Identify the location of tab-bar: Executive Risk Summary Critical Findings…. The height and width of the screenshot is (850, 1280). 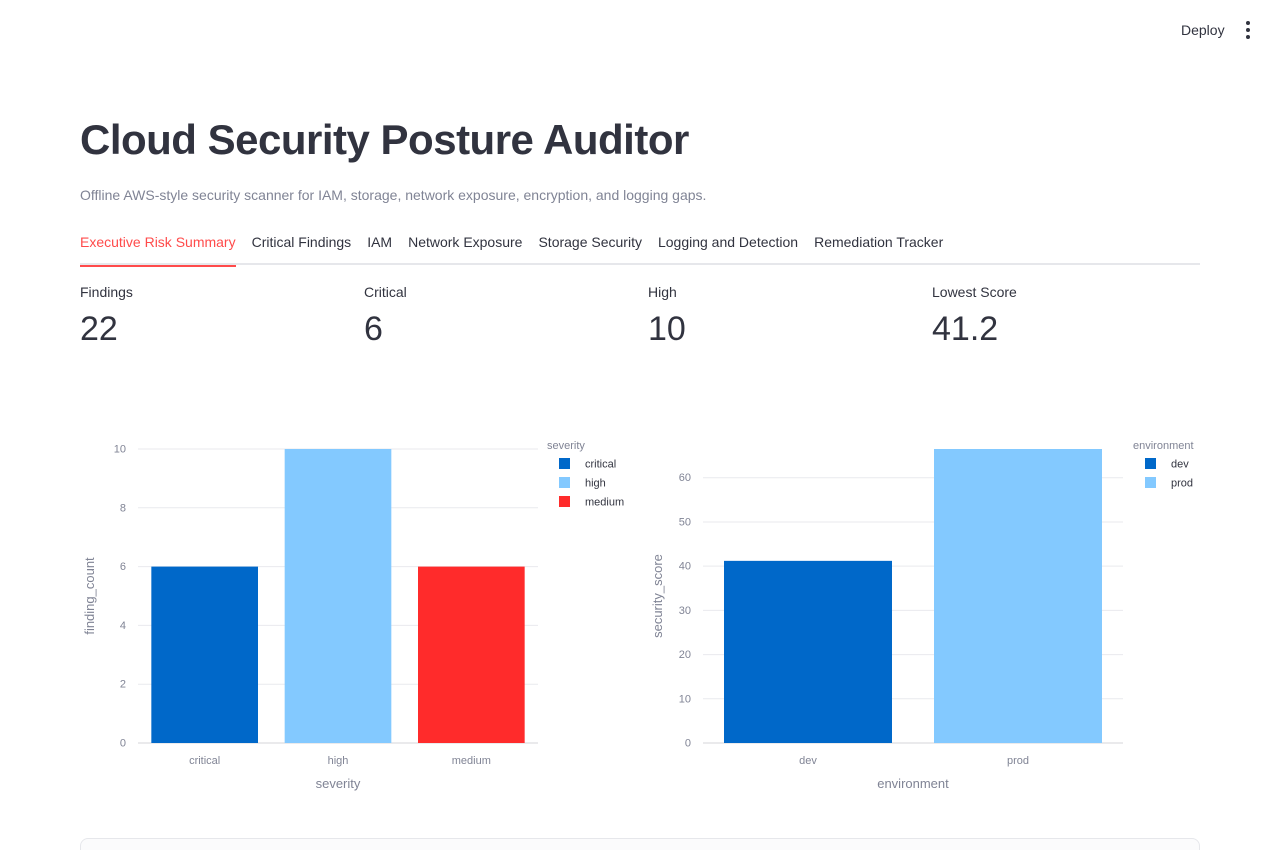
(640, 246).